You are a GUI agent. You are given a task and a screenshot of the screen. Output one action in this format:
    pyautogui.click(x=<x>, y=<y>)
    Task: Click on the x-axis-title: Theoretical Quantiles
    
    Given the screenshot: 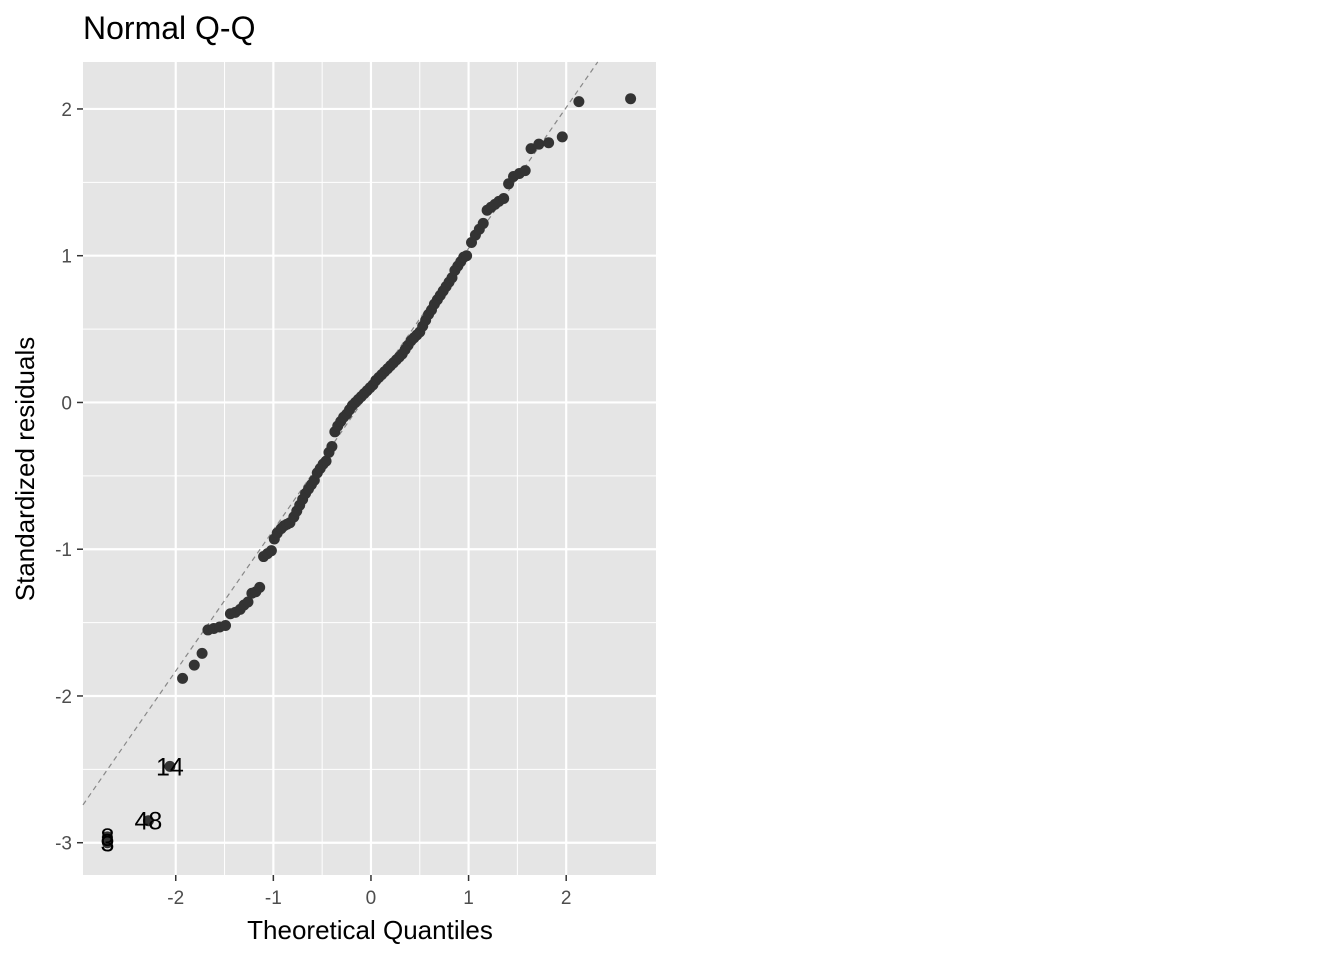 What is the action you would take?
    pyautogui.click(x=370, y=930)
    